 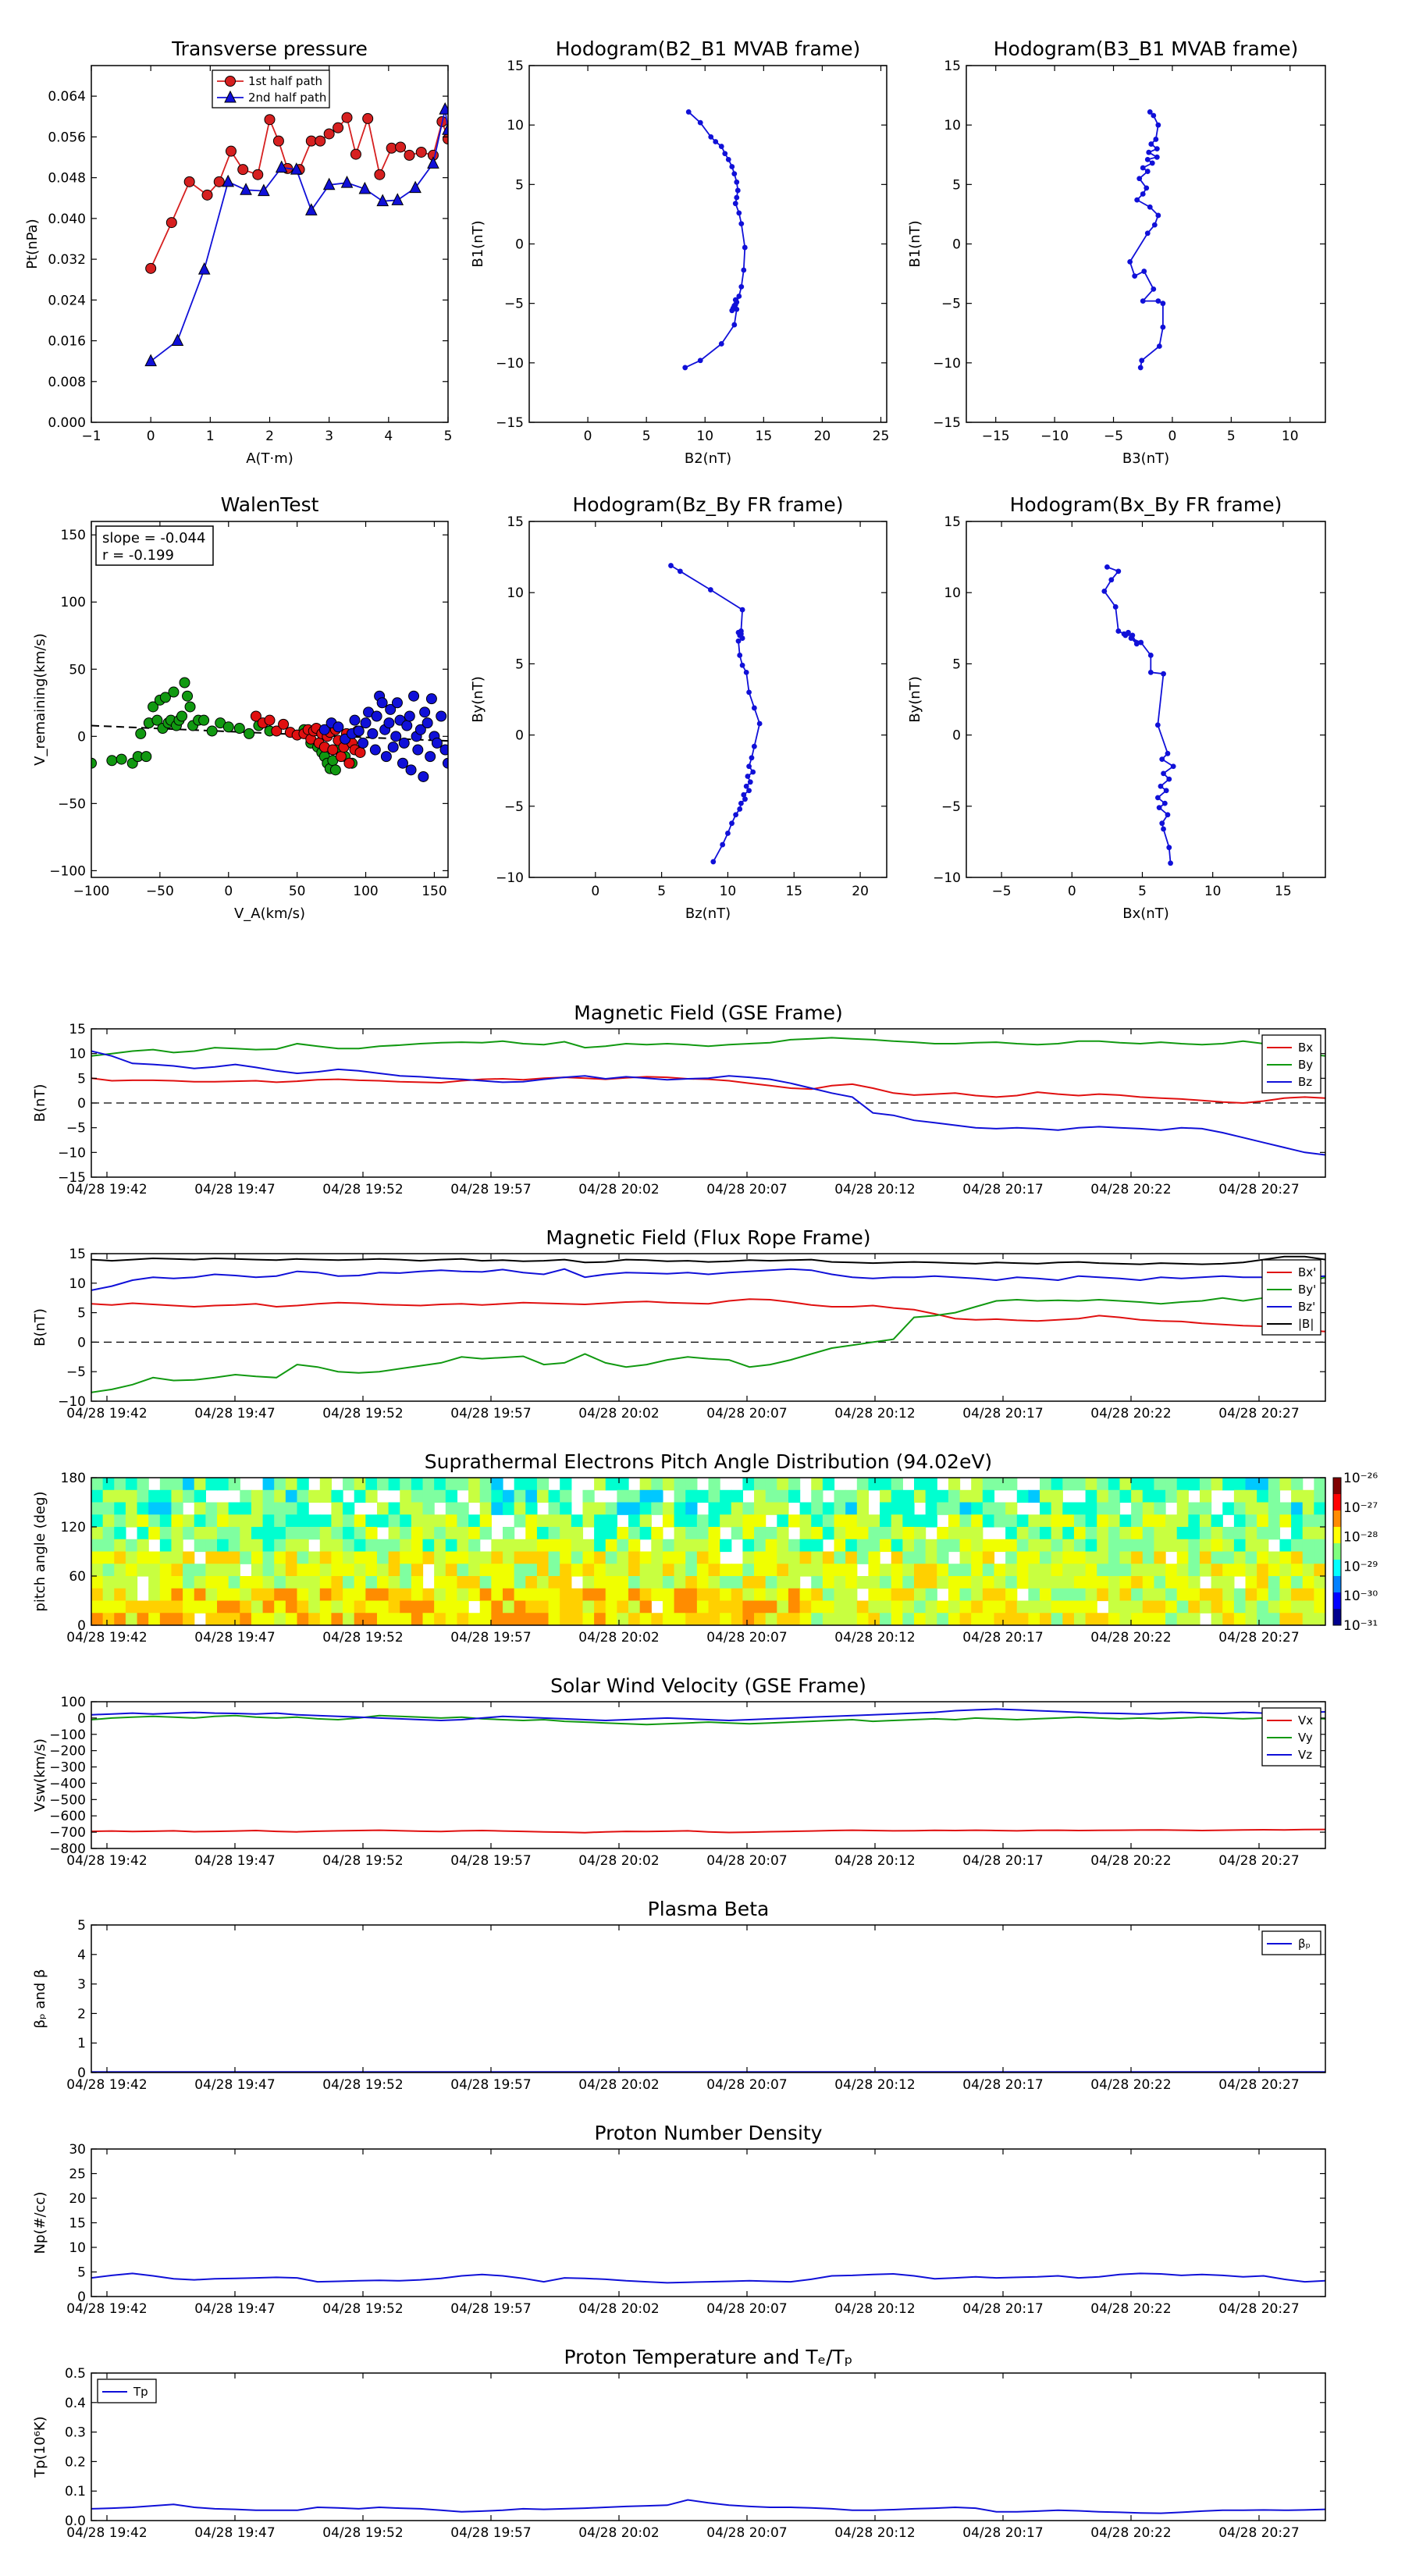 What do you see at coordinates (270, 504) in the screenshot?
I see `chart-title: WalenTest` at bounding box center [270, 504].